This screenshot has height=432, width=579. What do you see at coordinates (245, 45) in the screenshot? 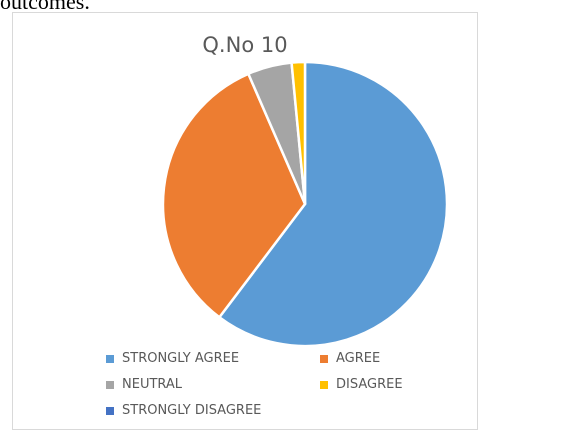
I see `chart-title: Q.No 10` at bounding box center [245, 45].